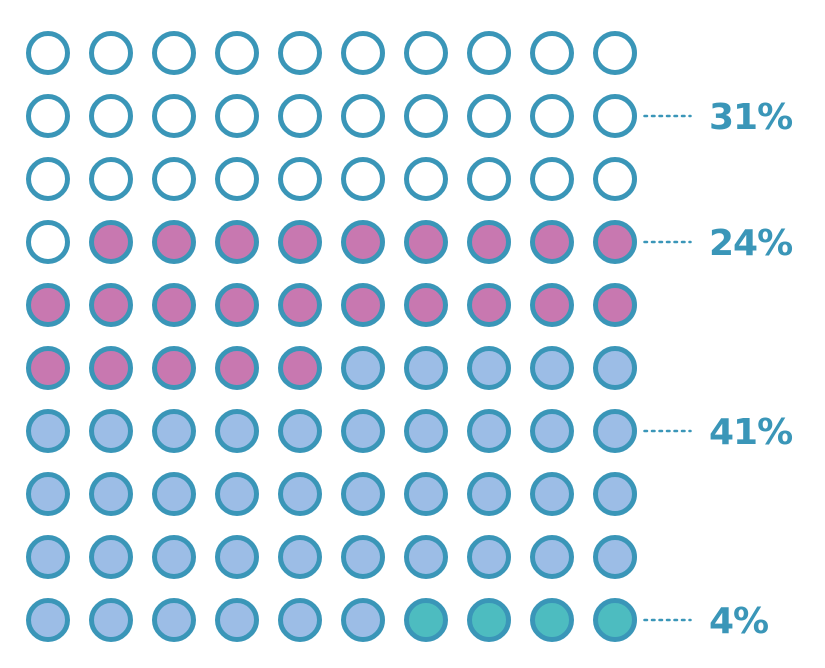 The width and height of the screenshot is (825, 668). Describe the element at coordinates (750, 117) in the screenshot. I see `label-category-1: 31%` at that location.